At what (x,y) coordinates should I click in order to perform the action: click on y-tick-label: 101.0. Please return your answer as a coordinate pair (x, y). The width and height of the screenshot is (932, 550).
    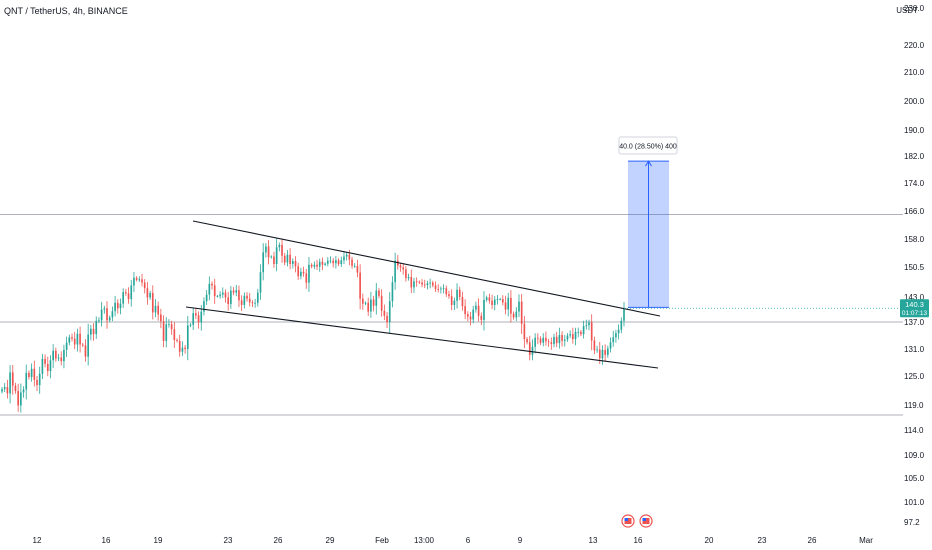
    Looking at the image, I should click on (914, 502).